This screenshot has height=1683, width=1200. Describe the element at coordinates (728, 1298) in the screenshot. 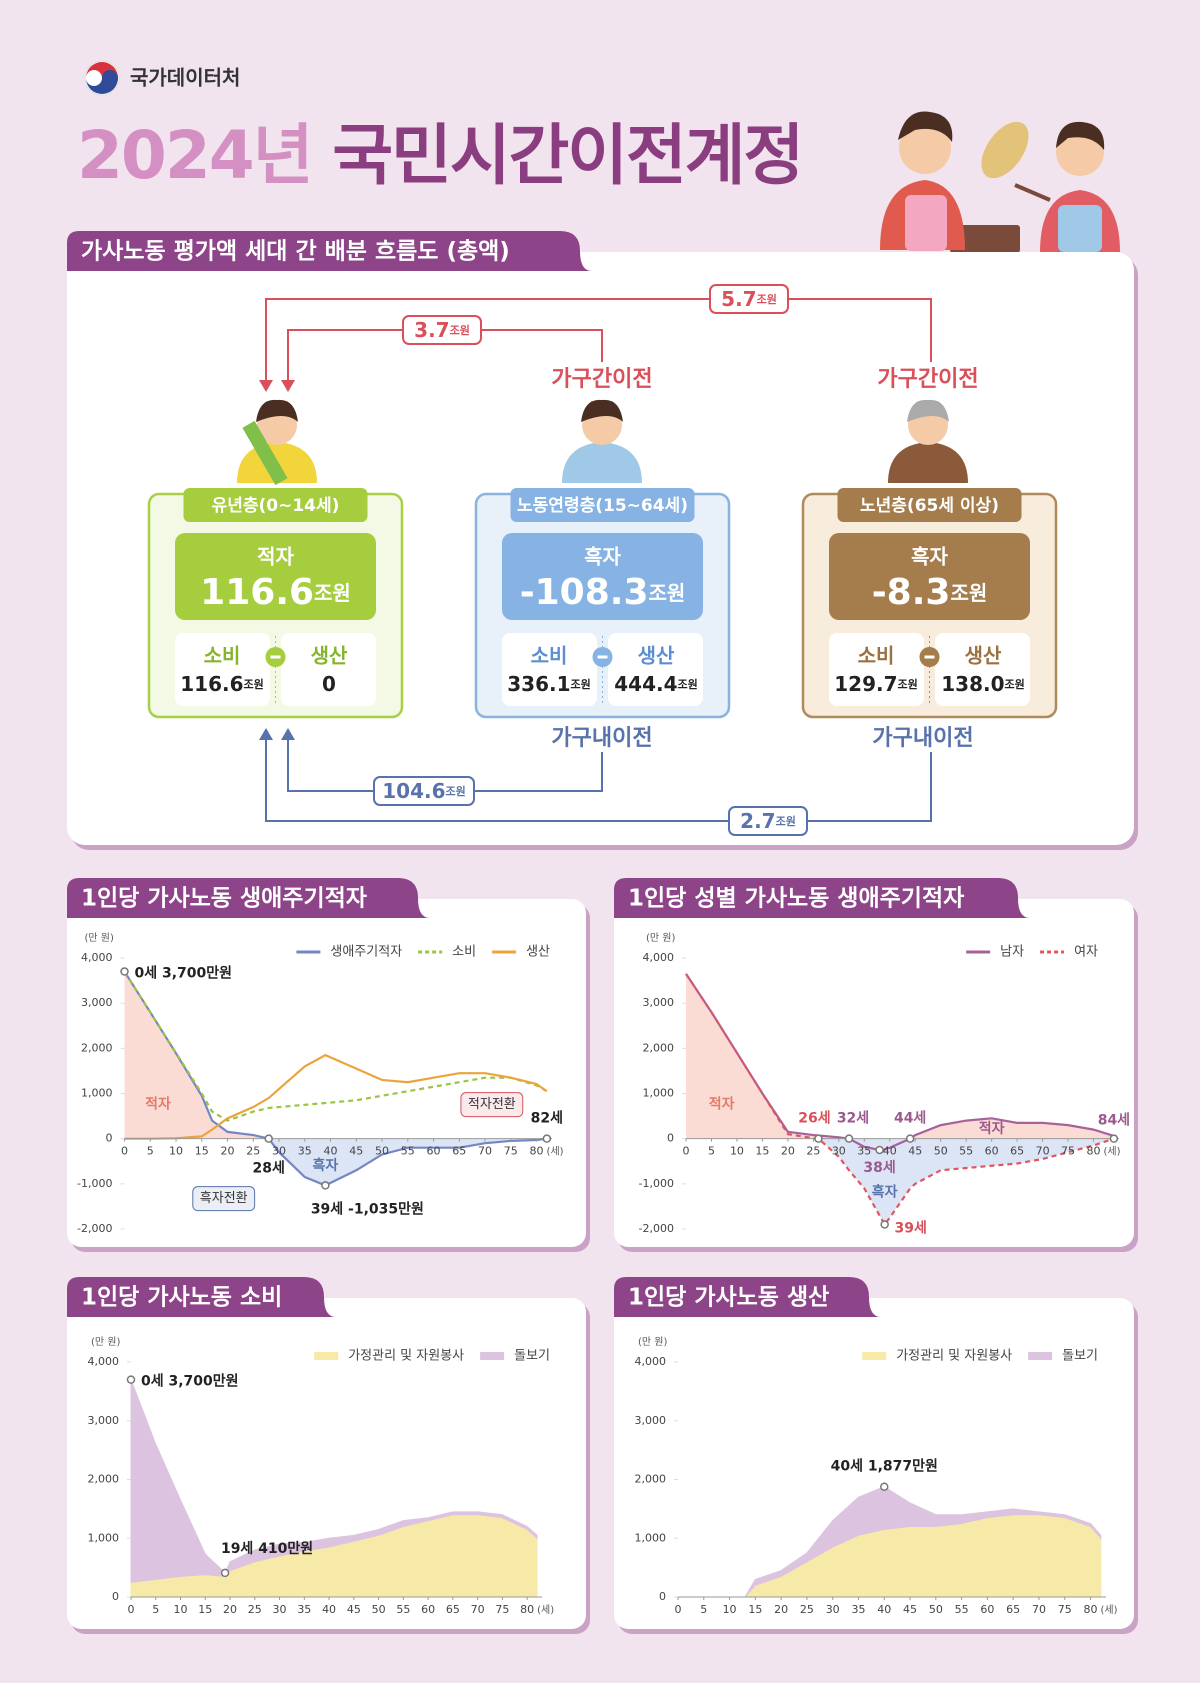

I see `section-title: 1인당 가사노동 생산` at that location.